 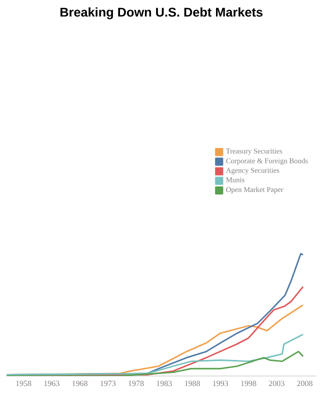 I want to click on x-tick-label: 1993, so click(x=220, y=383).